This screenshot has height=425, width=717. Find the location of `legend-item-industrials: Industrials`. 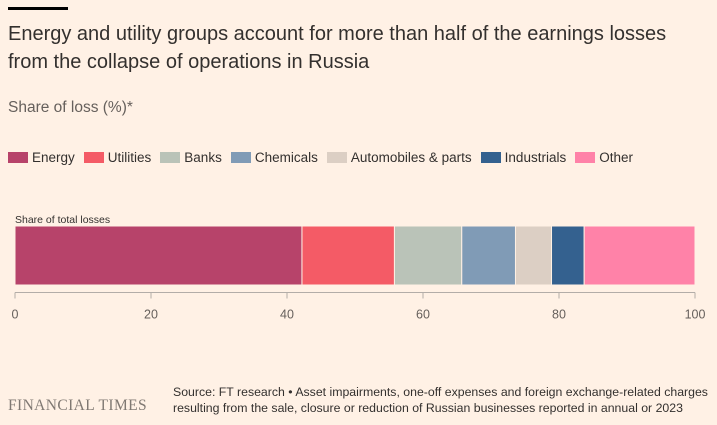

legend-item-industrials: Industrials is located at coordinates (523, 157).